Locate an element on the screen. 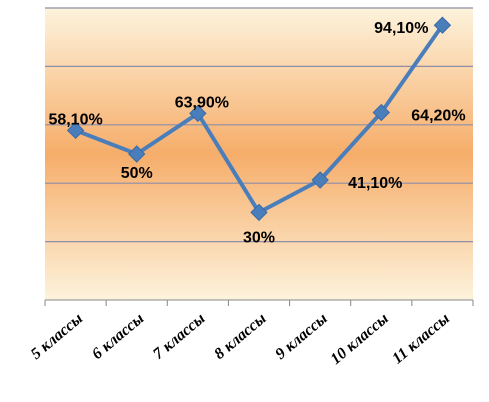 This screenshot has height=402, width=489. x-tick-label: 8 классы is located at coordinates (240, 336).